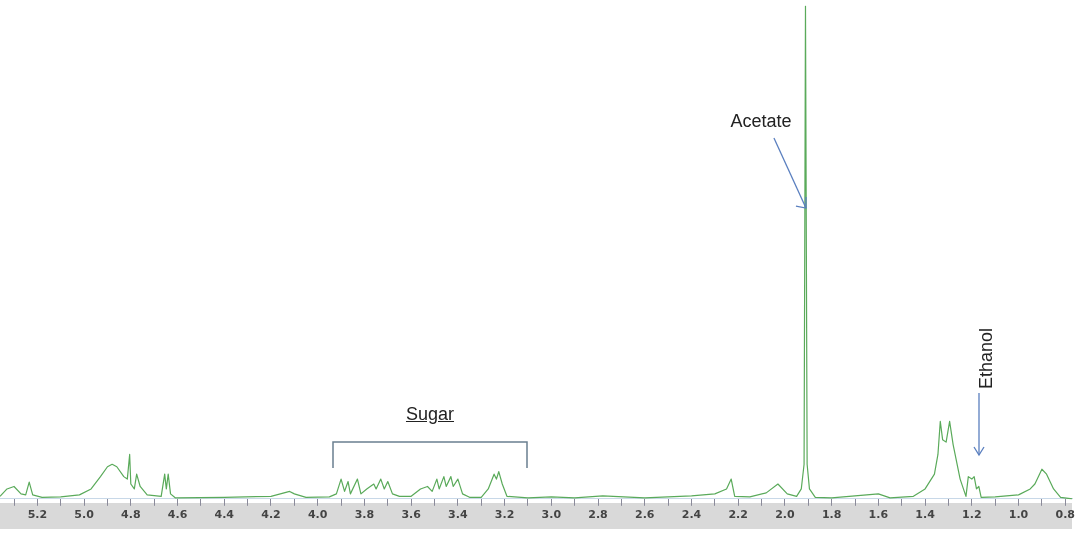  I want to click on x-tick-label: 1.2, so click(972, 515).